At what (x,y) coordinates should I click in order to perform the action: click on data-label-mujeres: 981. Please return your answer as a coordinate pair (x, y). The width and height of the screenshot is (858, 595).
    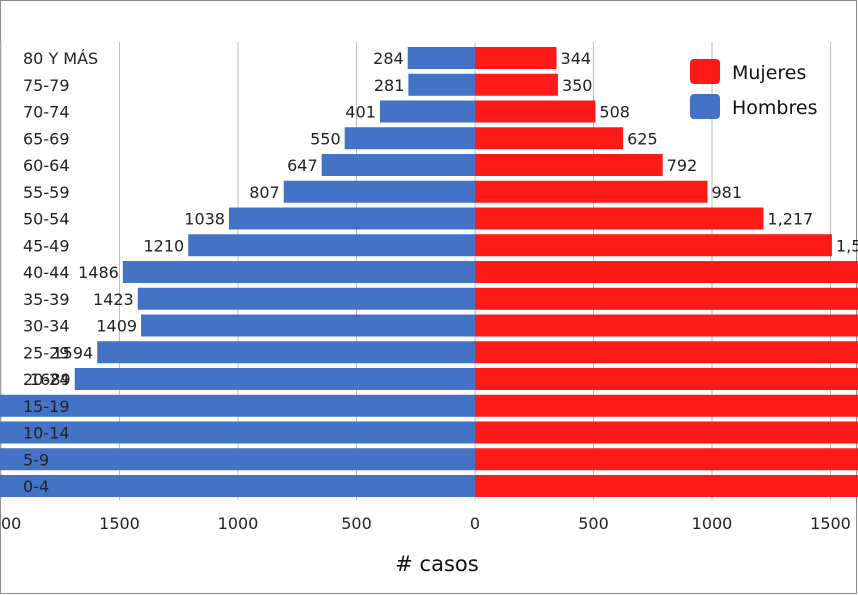
    Looking at the image, I should click on (726, 192).